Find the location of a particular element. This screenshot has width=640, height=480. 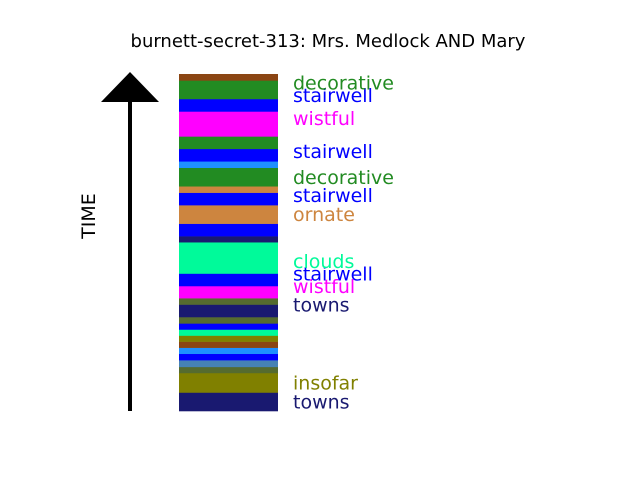

timeline-bar is located at coordinates (228, 243).